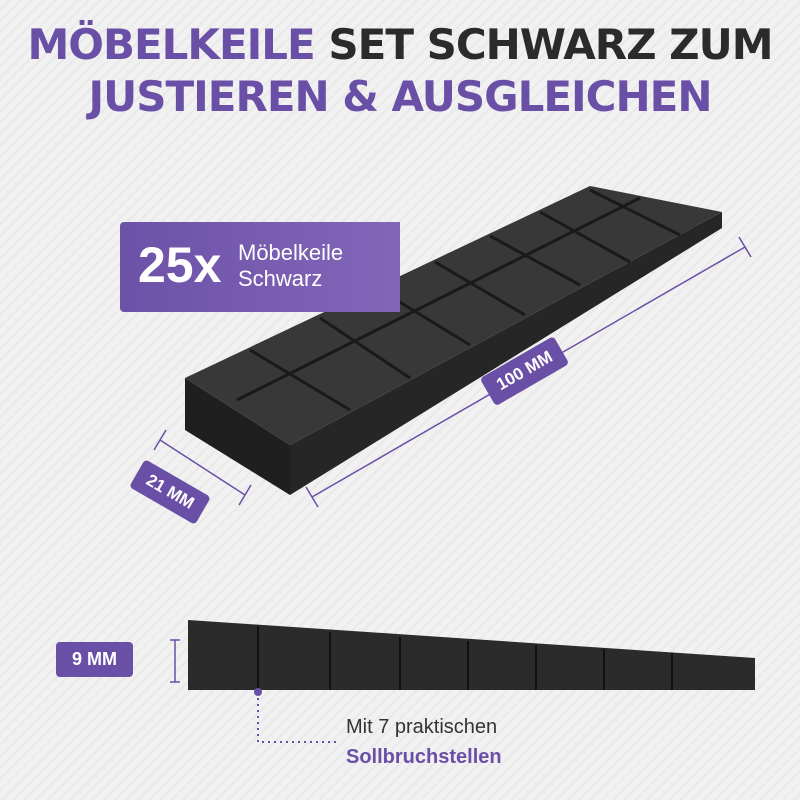 The height and width of the screenshot is (800, 800). I want to click on badge-line-2: Schwarz, so click(280, 278).